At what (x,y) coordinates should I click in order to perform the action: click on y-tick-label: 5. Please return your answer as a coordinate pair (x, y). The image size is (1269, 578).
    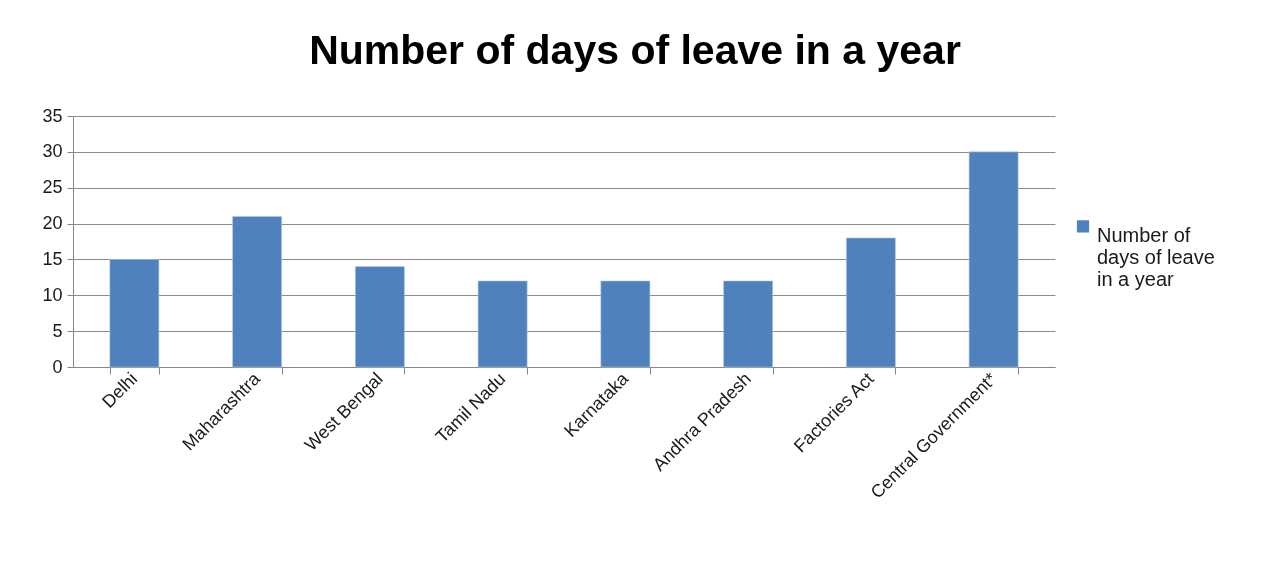
    Looking at the image, I should click on (57, 330).